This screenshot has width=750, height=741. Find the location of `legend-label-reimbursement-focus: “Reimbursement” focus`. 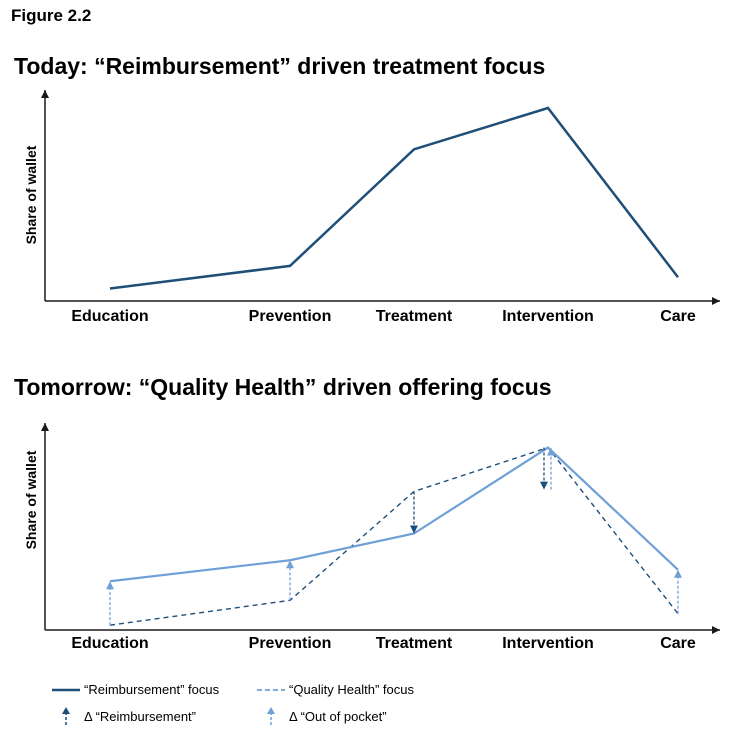

legend-label-reimbursement-focus: “Reimbursement” focus is located at coordinates (152, 689).